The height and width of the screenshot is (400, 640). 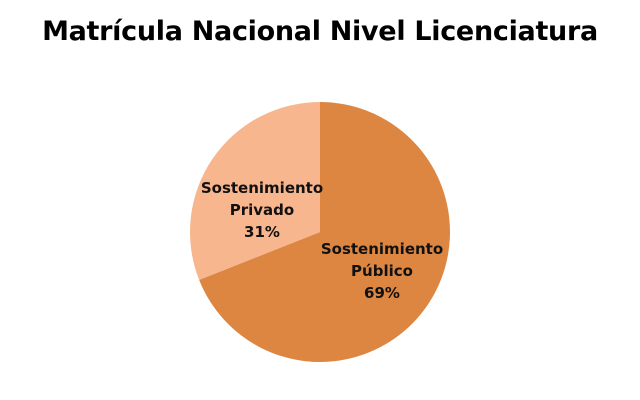 I want to click on slice-name-line: Privado, so click(x=262, y=210).